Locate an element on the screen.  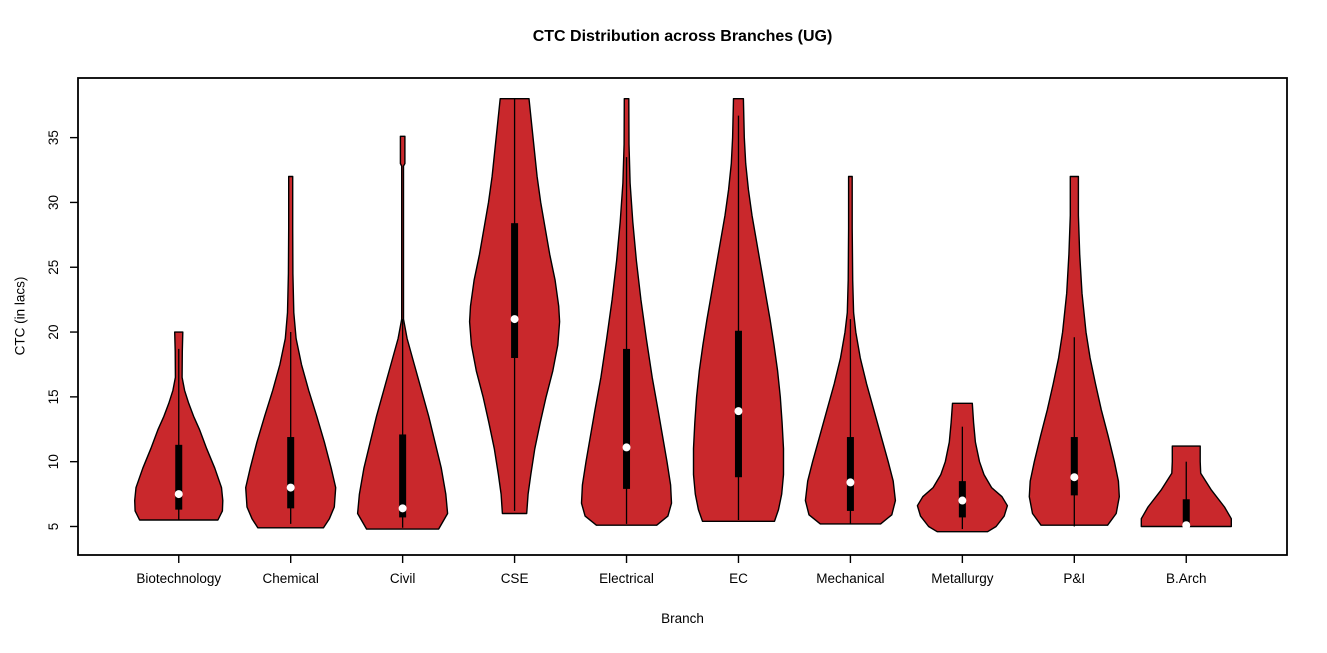
violin-Electrical is located at coordinates (626, 312).